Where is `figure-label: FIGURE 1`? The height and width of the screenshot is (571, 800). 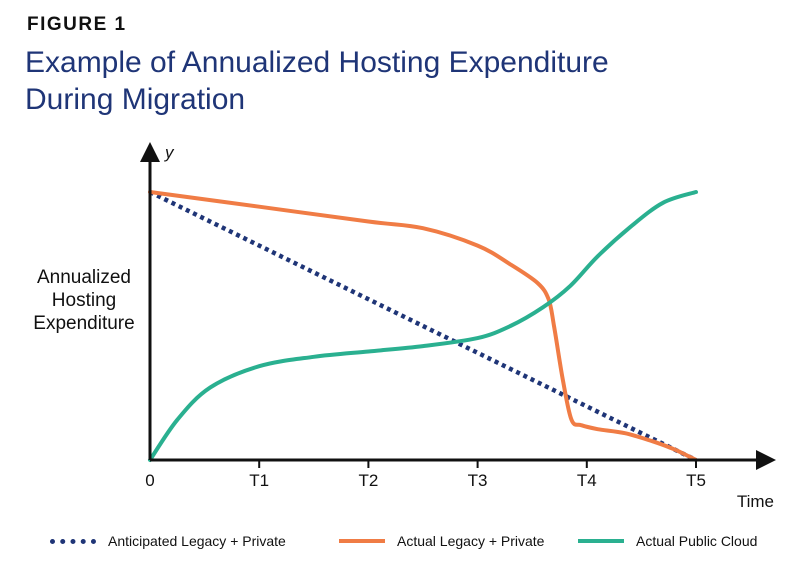 figure-label: FIGURE 1 is located at coordinates (77, 24).